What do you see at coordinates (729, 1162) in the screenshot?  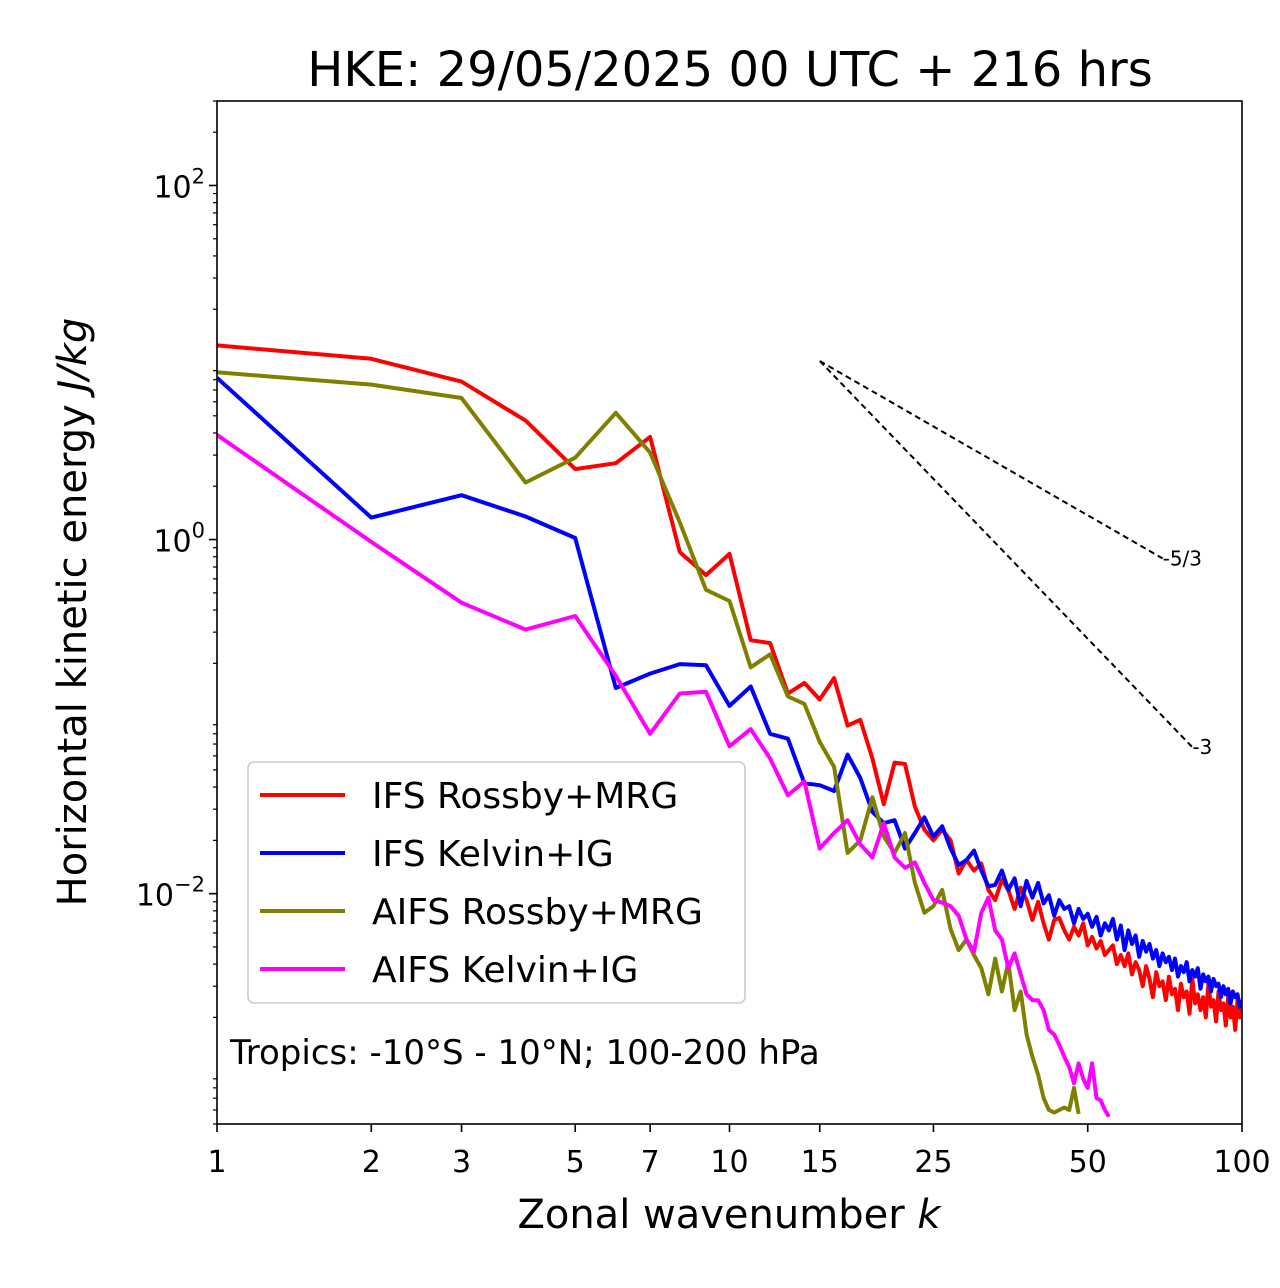 I see `x-tick-label: 10` at bounding box center [729, 1162].